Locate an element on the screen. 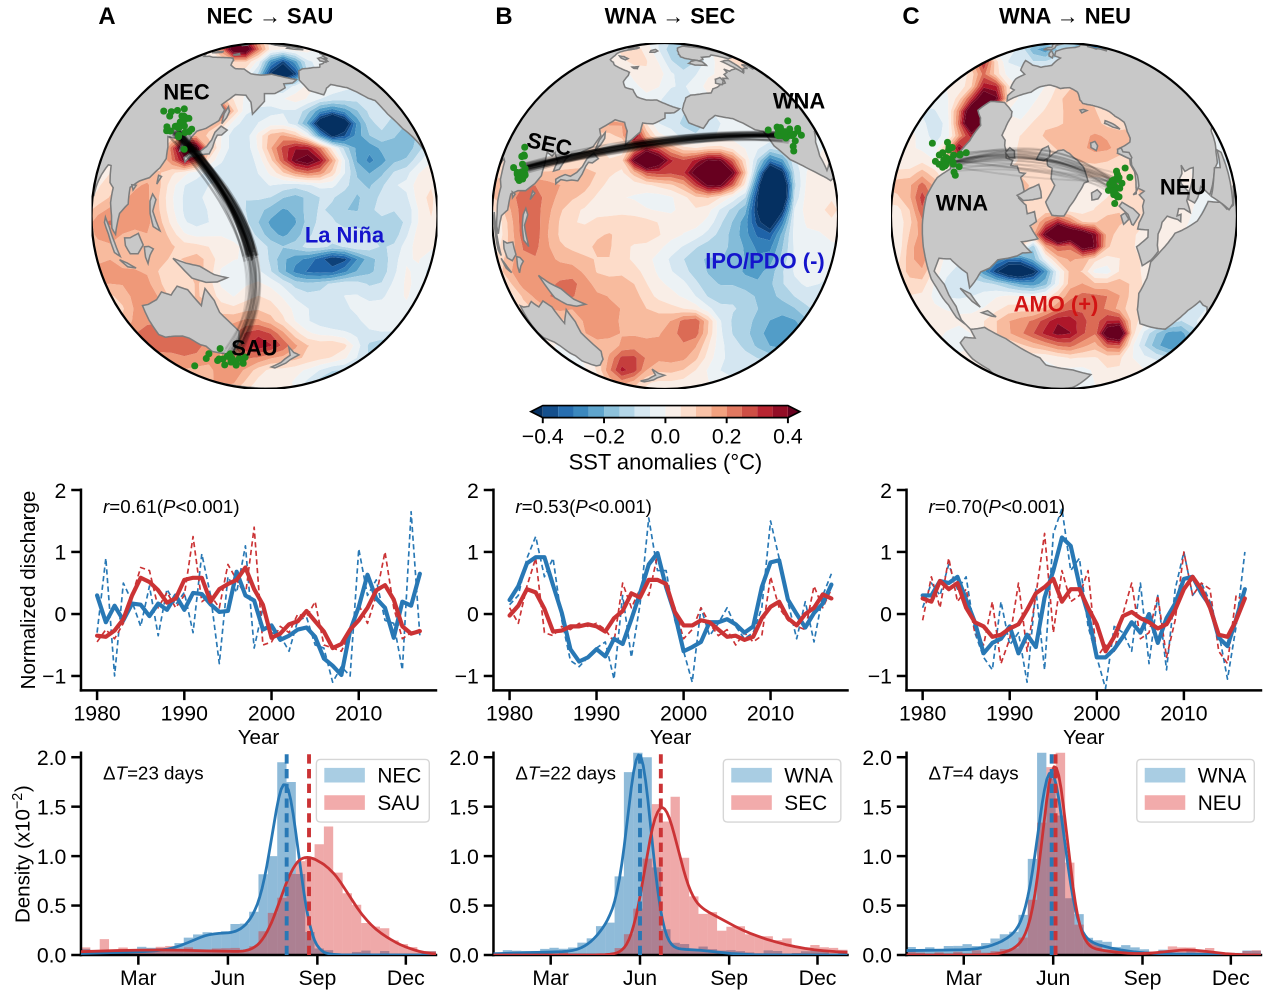 The image size is (1270, 995). svg-text: SEC is located at coordinates (805, 803).